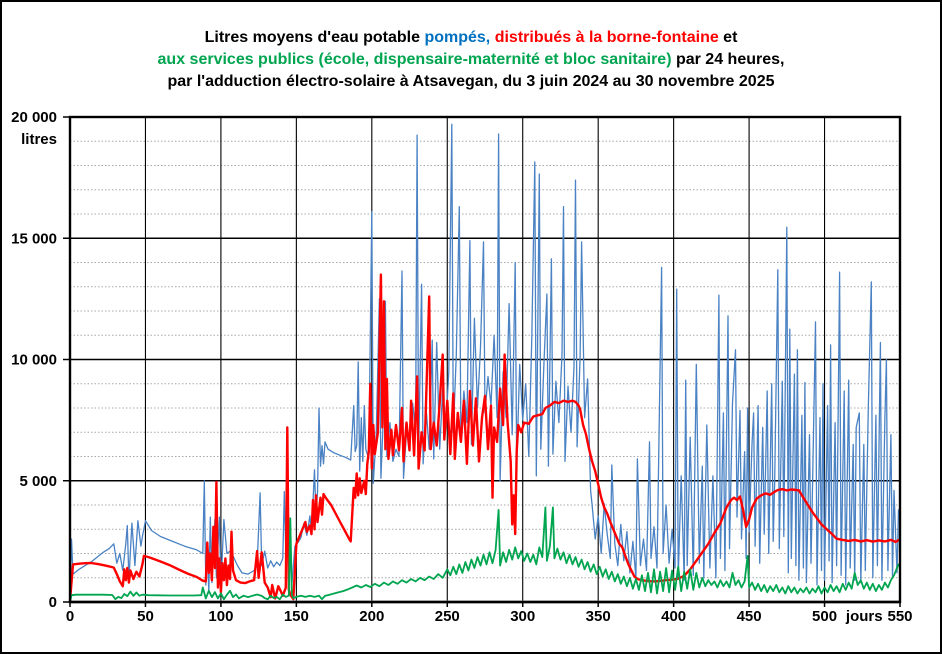 Image resolution: width=942 pixels, height=654 pixels. Describe the element at coordinates (728, 59) in the screenshot. I see `title-segment: par 24 heures,` at that location.